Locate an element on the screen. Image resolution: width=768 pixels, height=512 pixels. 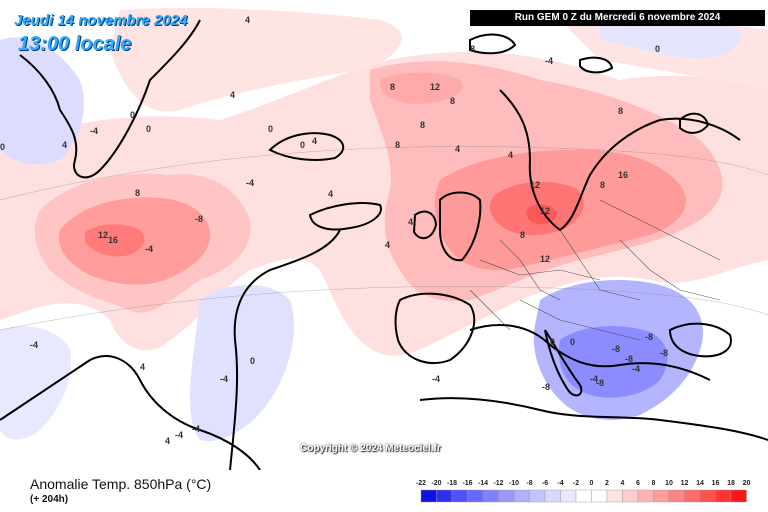
coastline-italy is located at coordinates (563, 363).